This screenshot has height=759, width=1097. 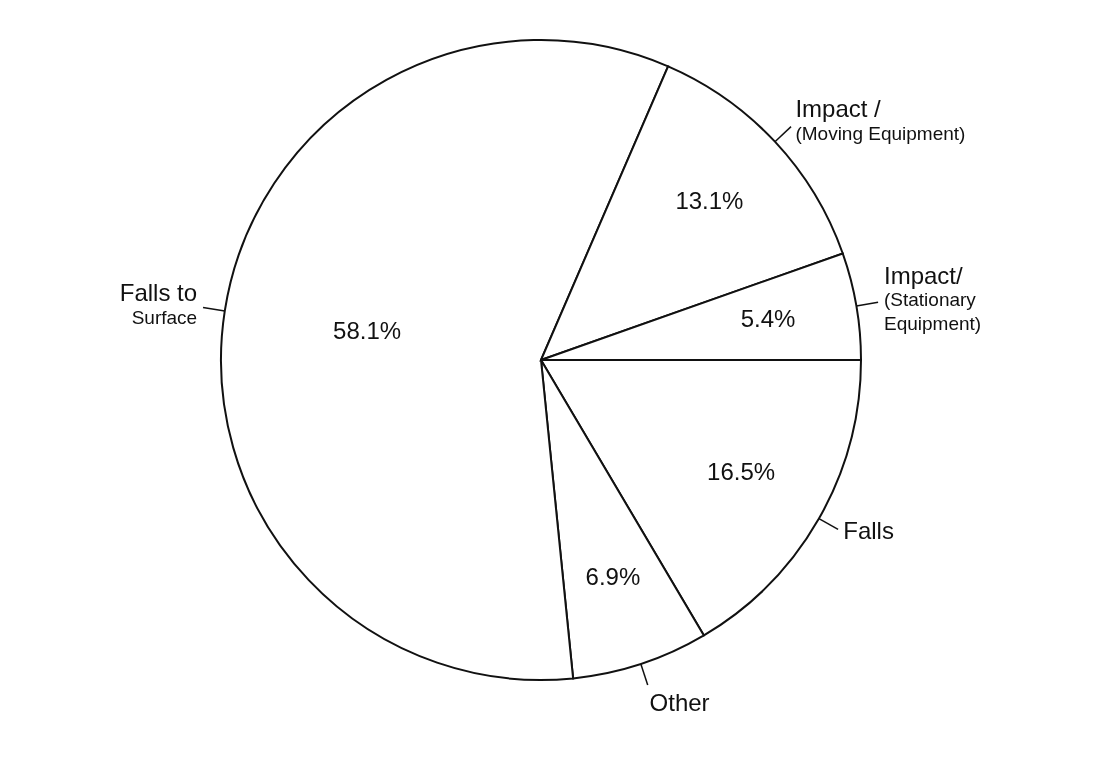 What do you see at coordinates (933, 298) in the screenshot?
I see `slice-label: Impact/ (Stationary Equipment)` at bounding box center [933, 298].